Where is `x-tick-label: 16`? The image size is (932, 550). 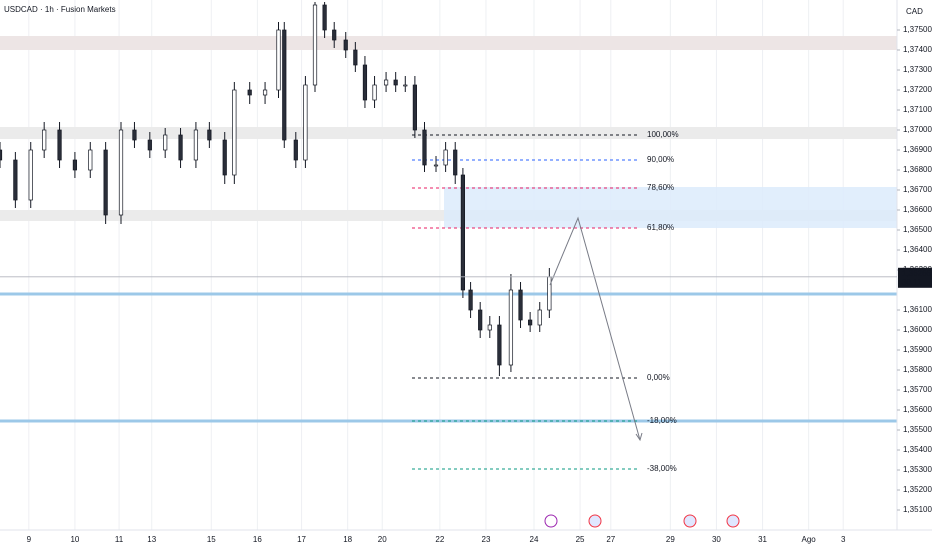 x-tick-label: 16 is located at coordinates (257, 539).